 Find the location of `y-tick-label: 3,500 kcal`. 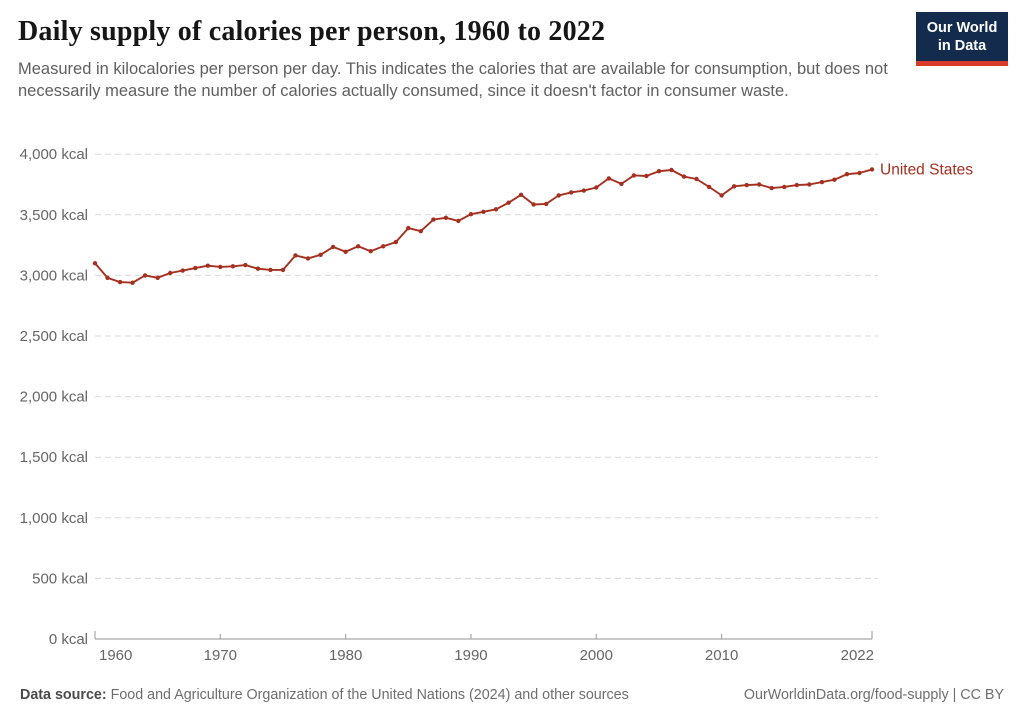

y-tick-label: 3,500 kcal is located at coordinates (54, 215).